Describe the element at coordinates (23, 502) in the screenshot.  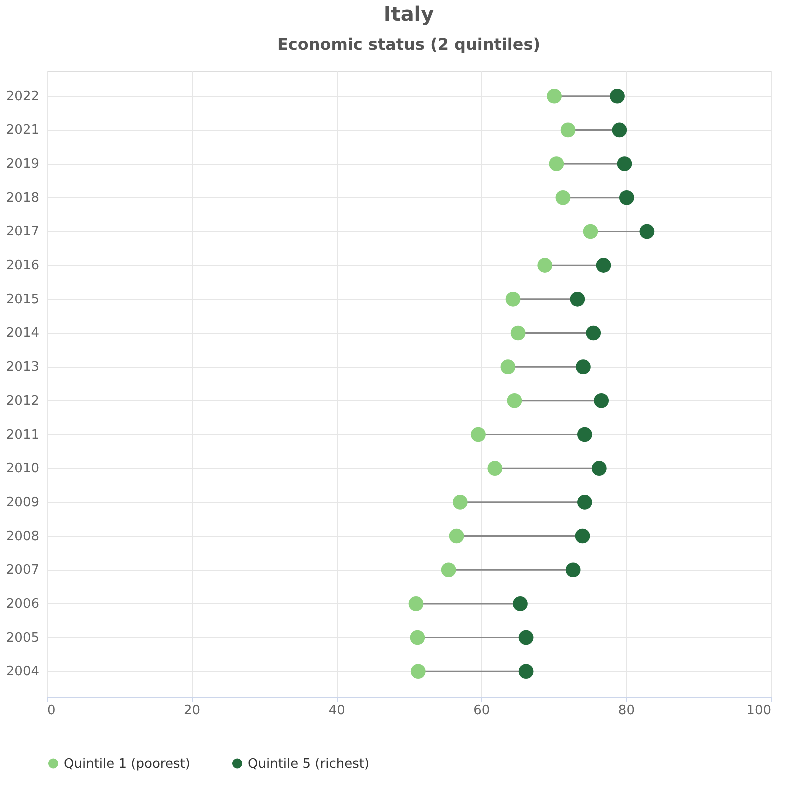
I see `y-tick-label: 2009` at that location.